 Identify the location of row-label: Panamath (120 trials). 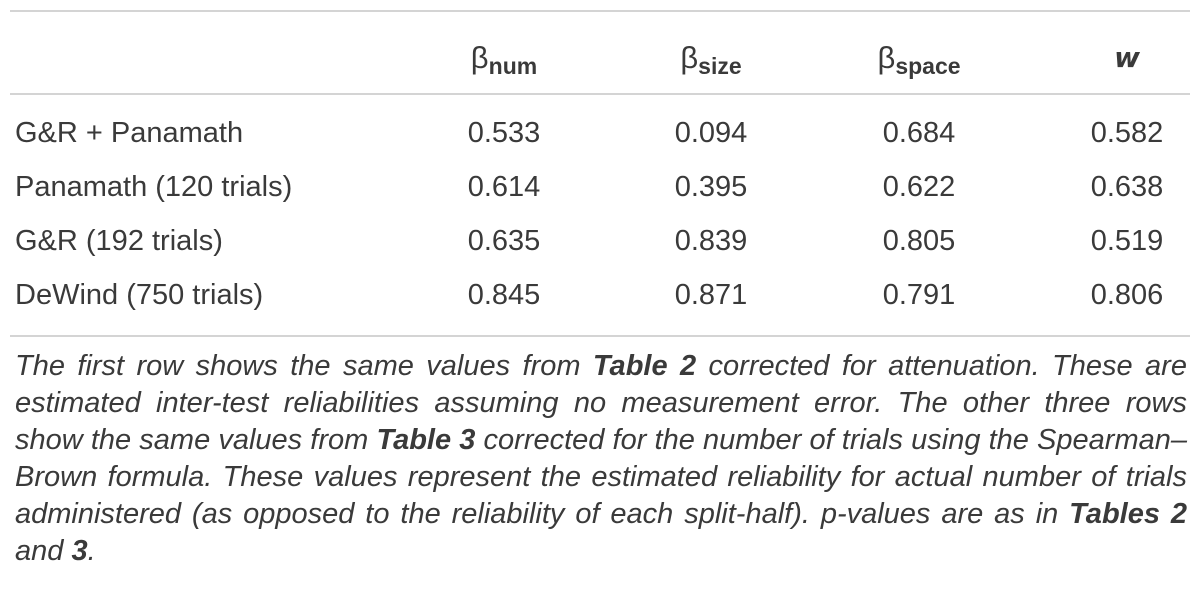
(154, 187).